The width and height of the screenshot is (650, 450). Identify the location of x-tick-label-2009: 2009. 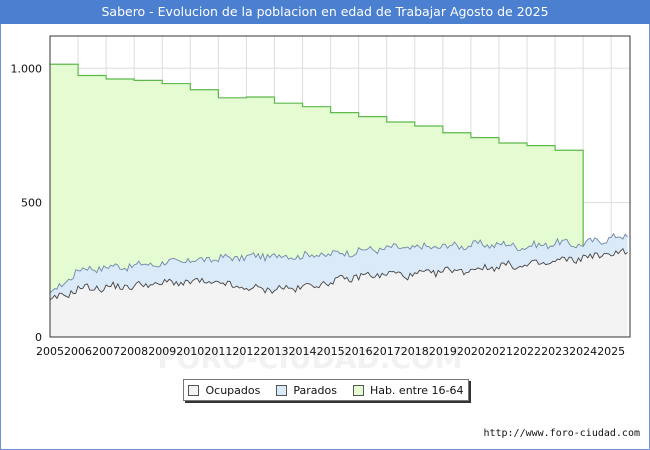
(162, 351).